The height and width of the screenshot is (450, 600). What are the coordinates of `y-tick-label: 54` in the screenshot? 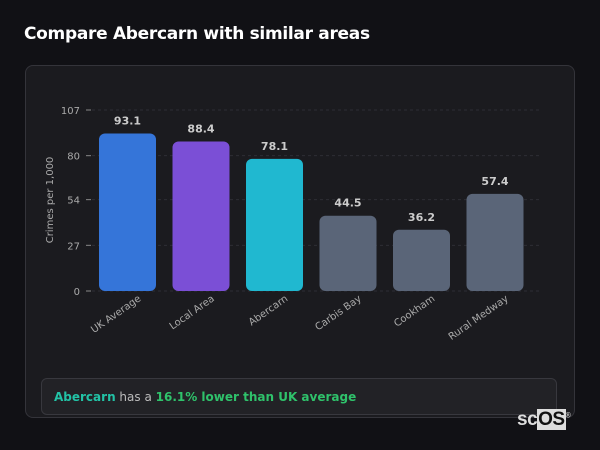 It's located at (73, 201).